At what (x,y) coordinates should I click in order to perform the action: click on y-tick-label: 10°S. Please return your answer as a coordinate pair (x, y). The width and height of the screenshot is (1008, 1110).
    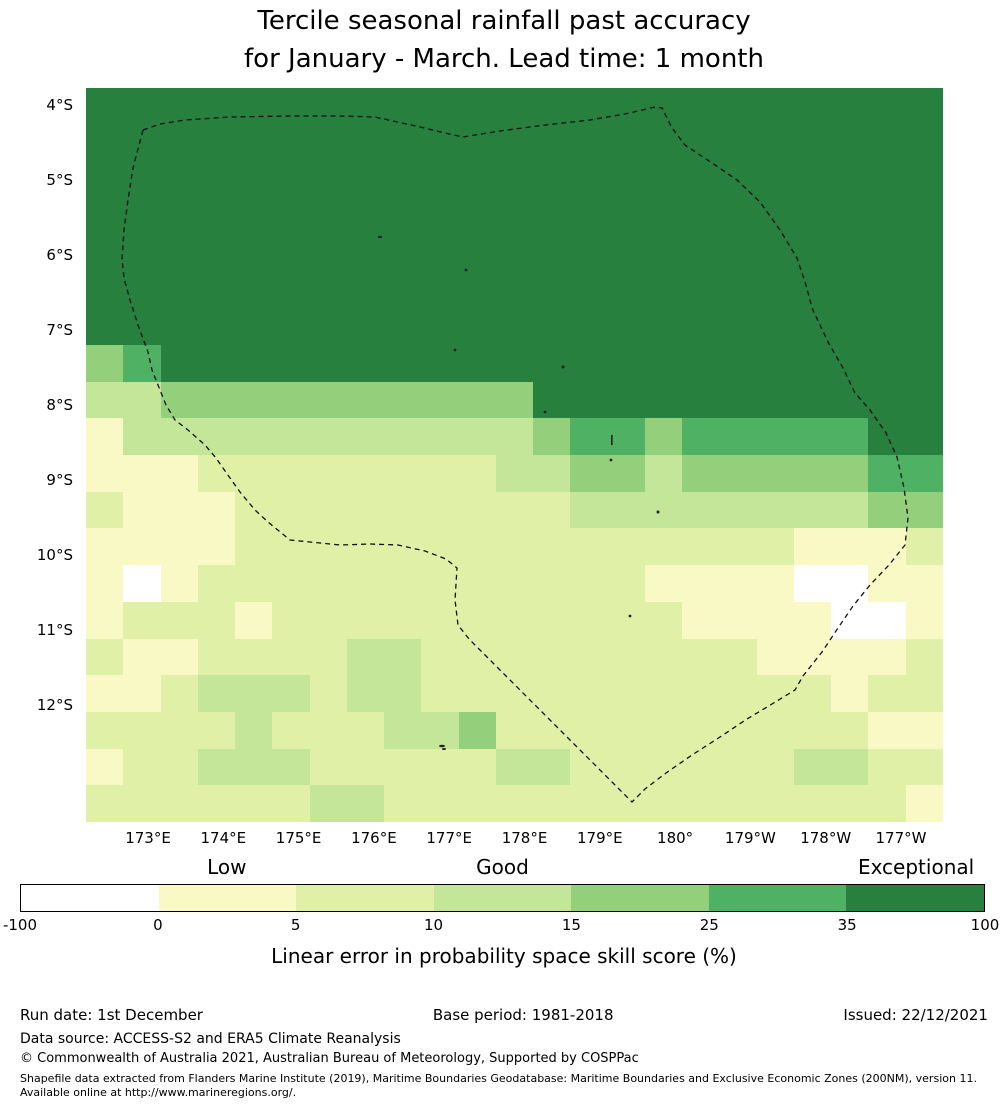
    Looking at the image, I should click on (54, 555).